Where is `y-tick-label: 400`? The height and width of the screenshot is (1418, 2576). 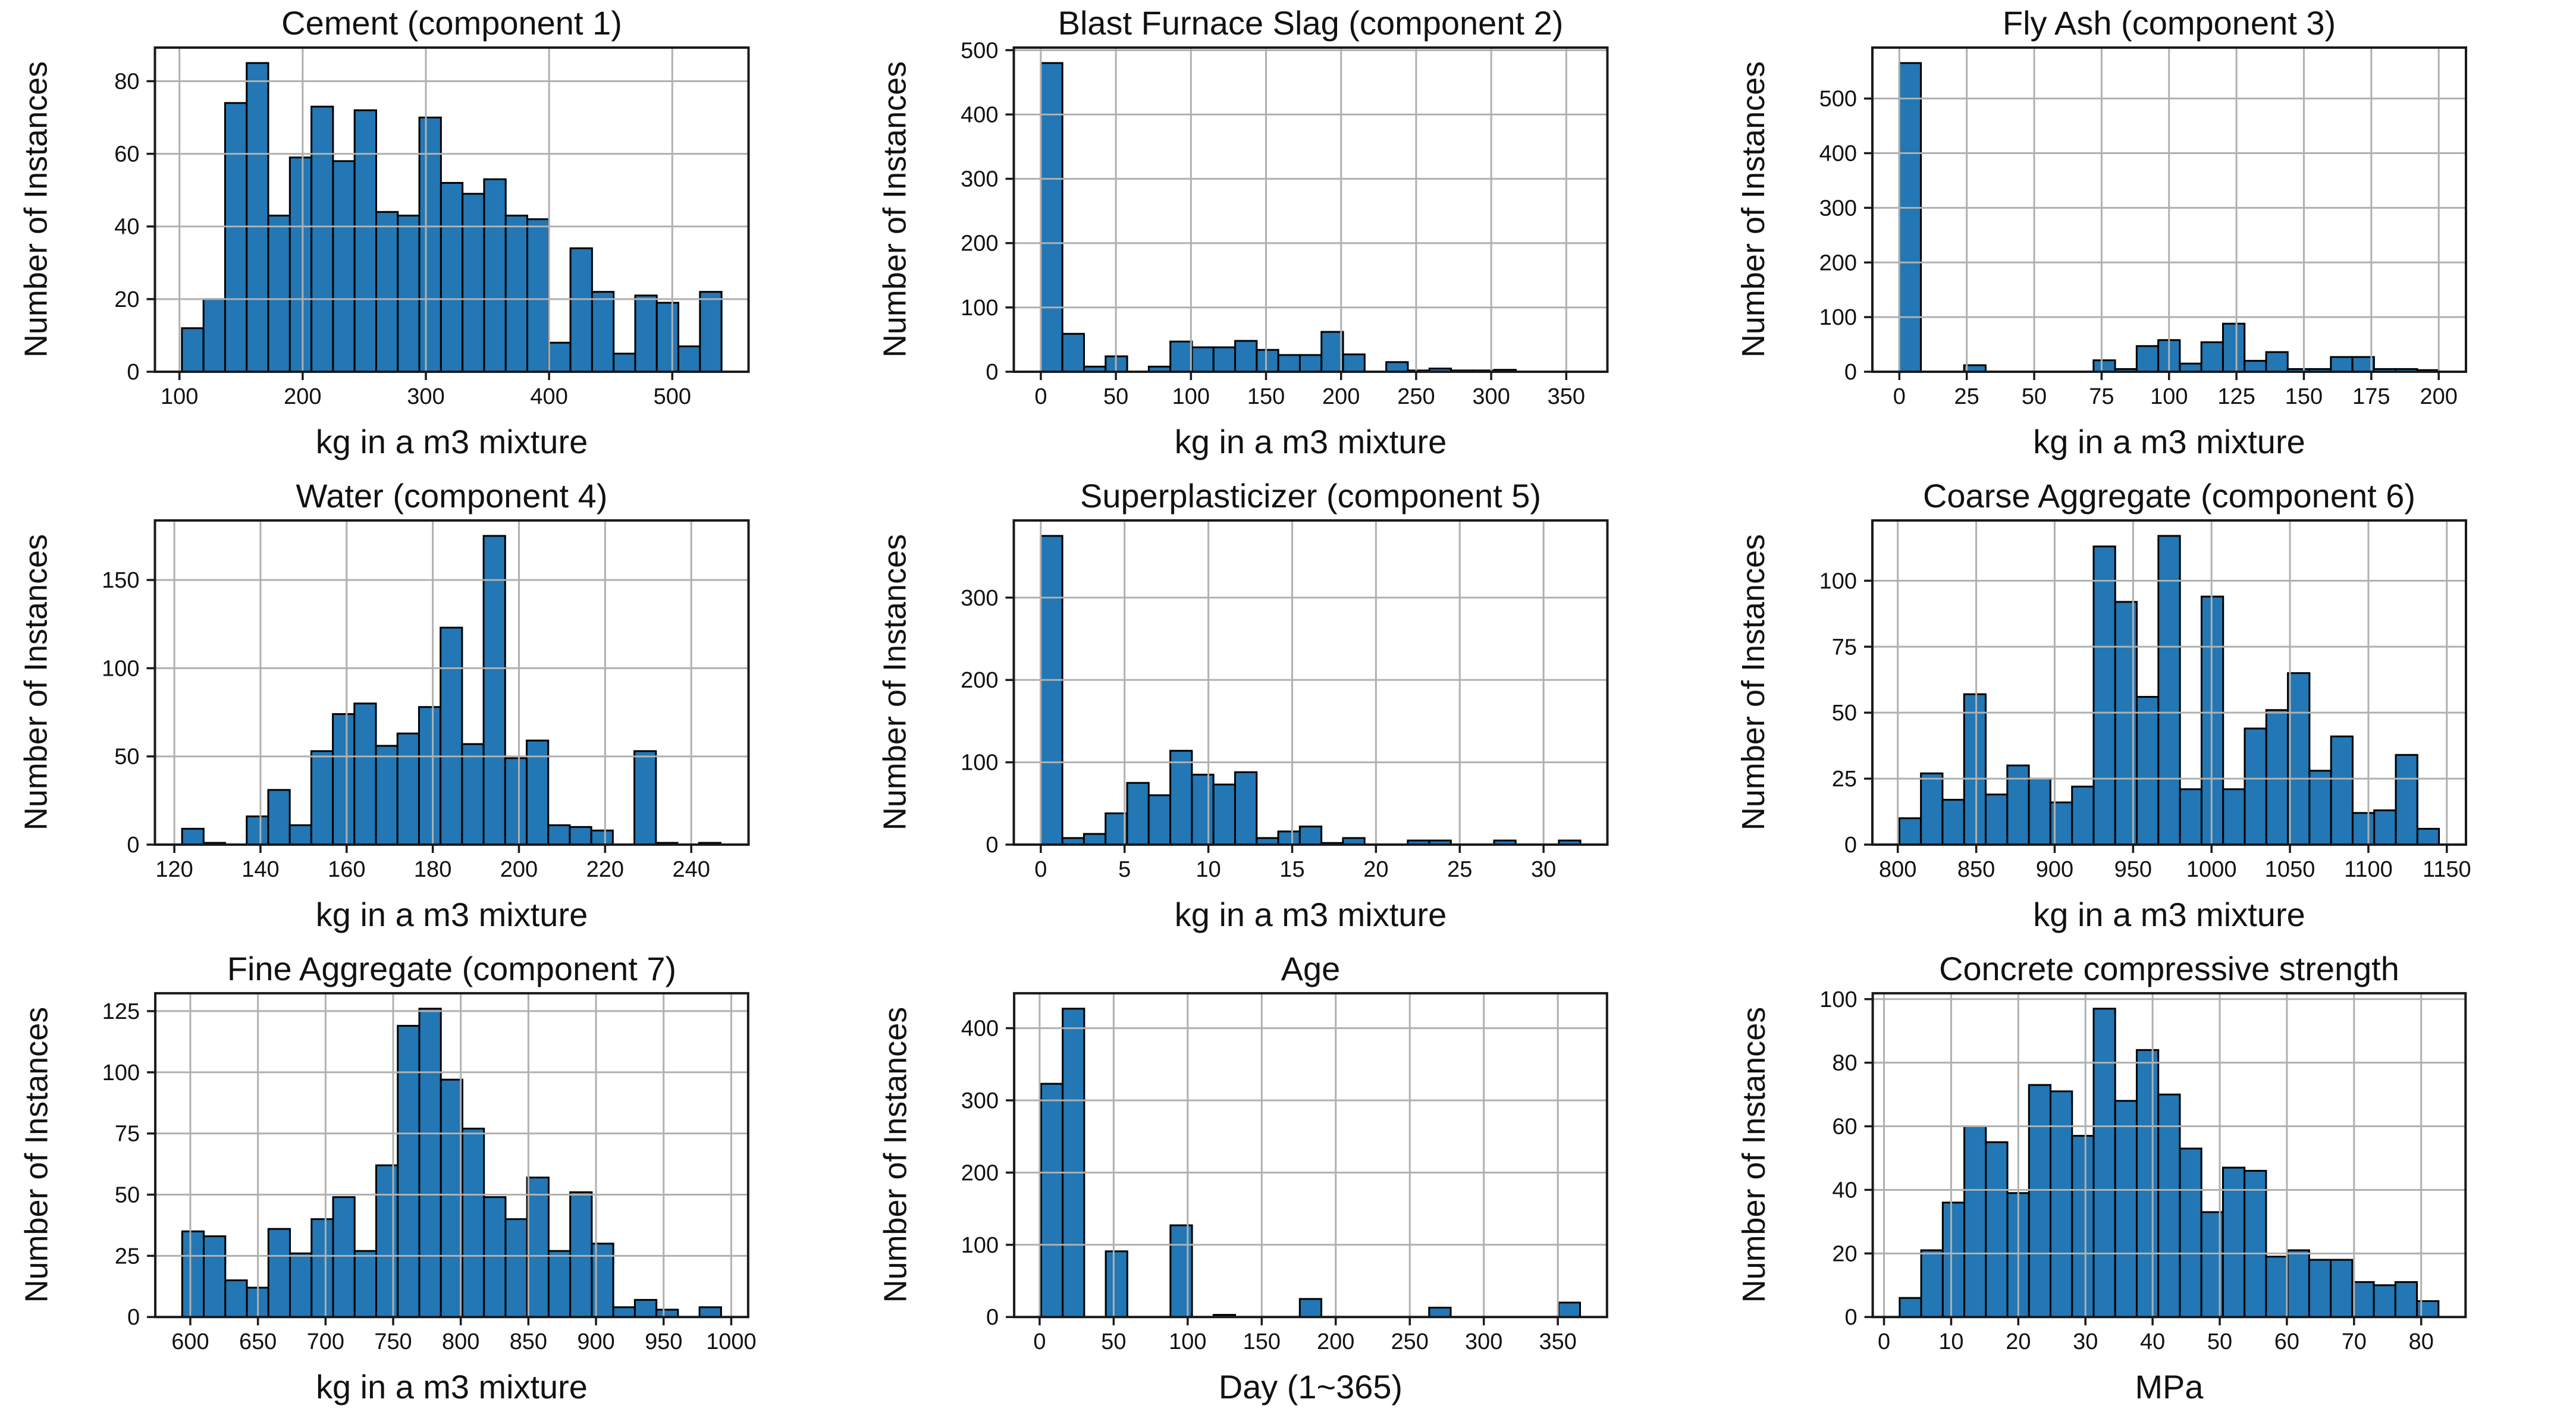
y-tick-label: 400 is located at coordinates (980, 1029).